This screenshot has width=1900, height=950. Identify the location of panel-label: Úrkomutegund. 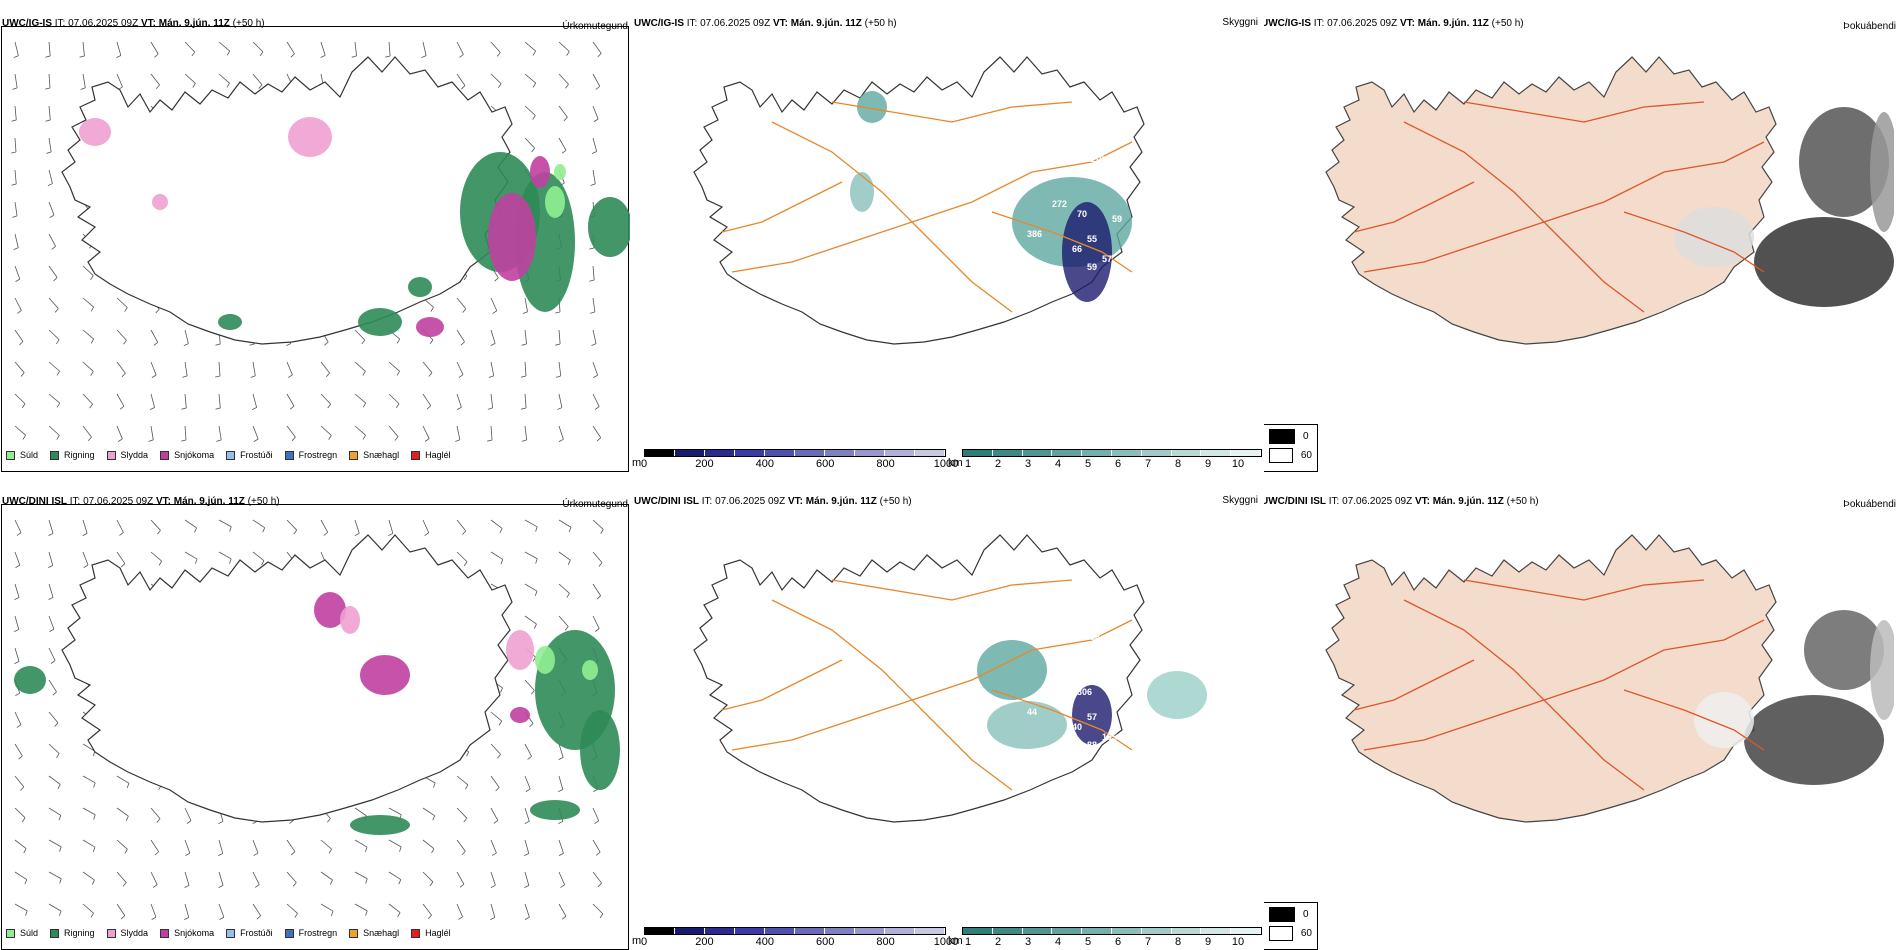
(595, 504).